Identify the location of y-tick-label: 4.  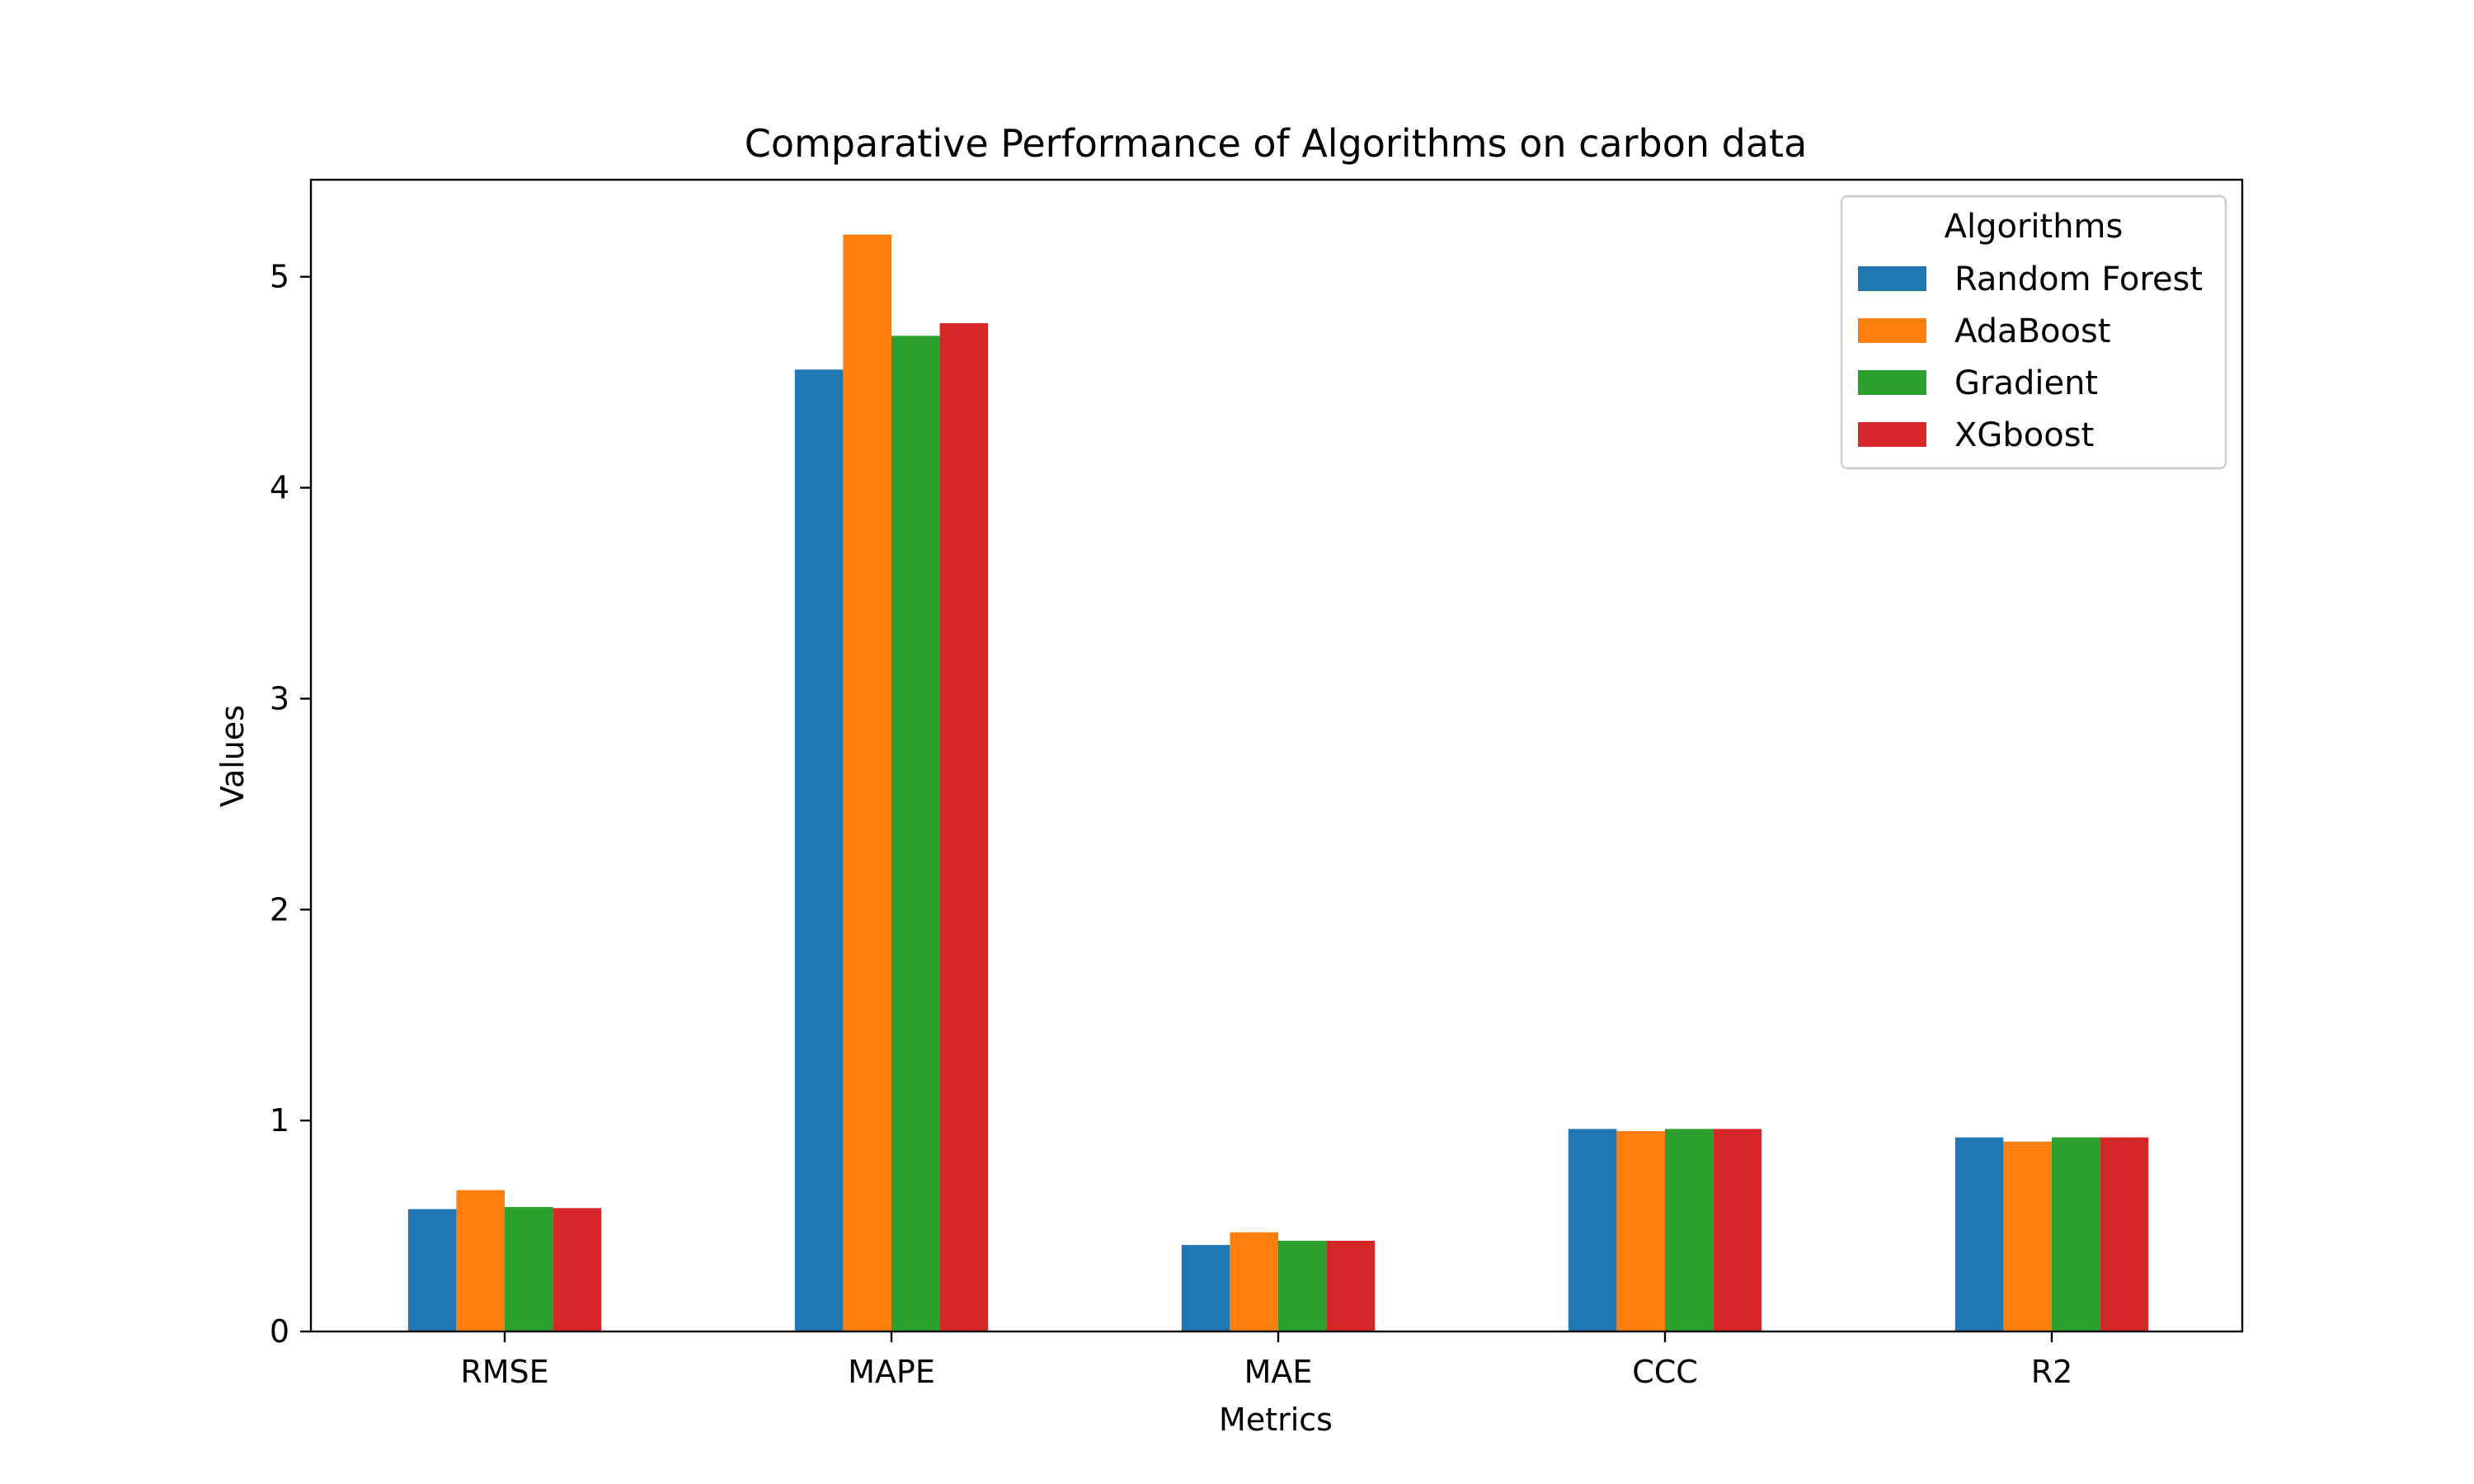
(279, 488).